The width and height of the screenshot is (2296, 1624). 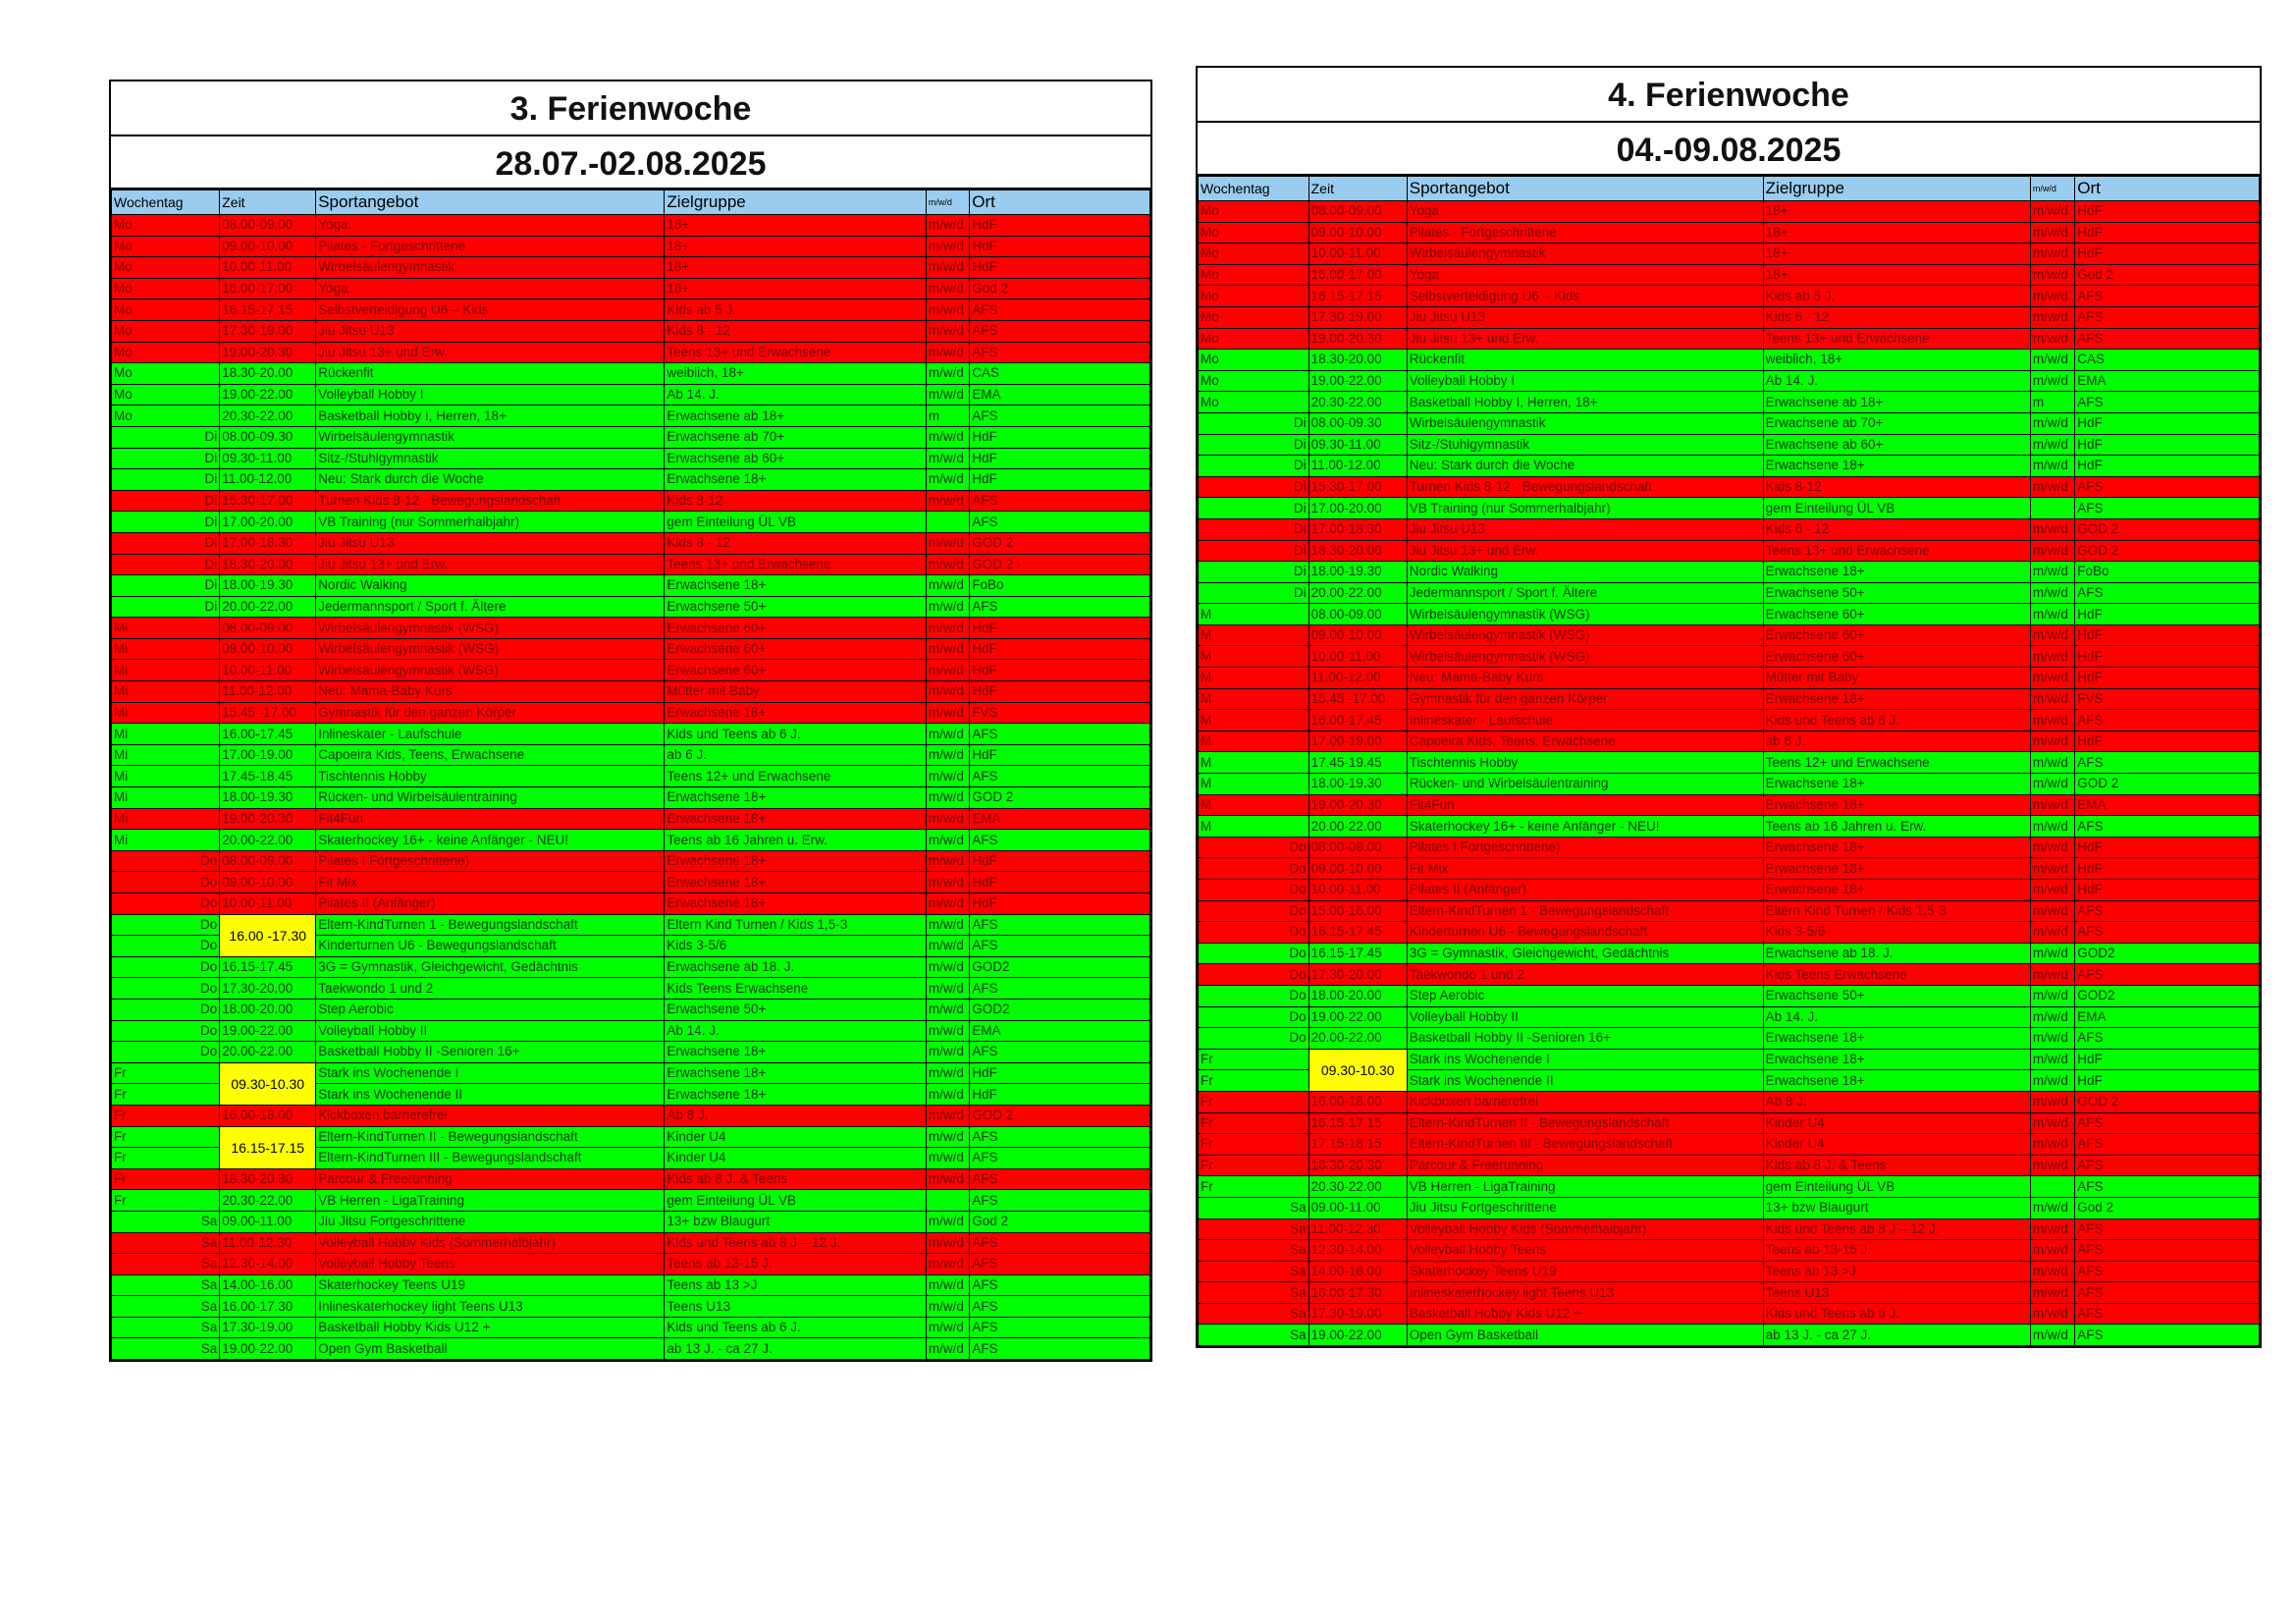 What do you see at coordinates (1253, 614) in the screenshot?
I see `cell-weekday: M` at bounding box center [1253, 614].